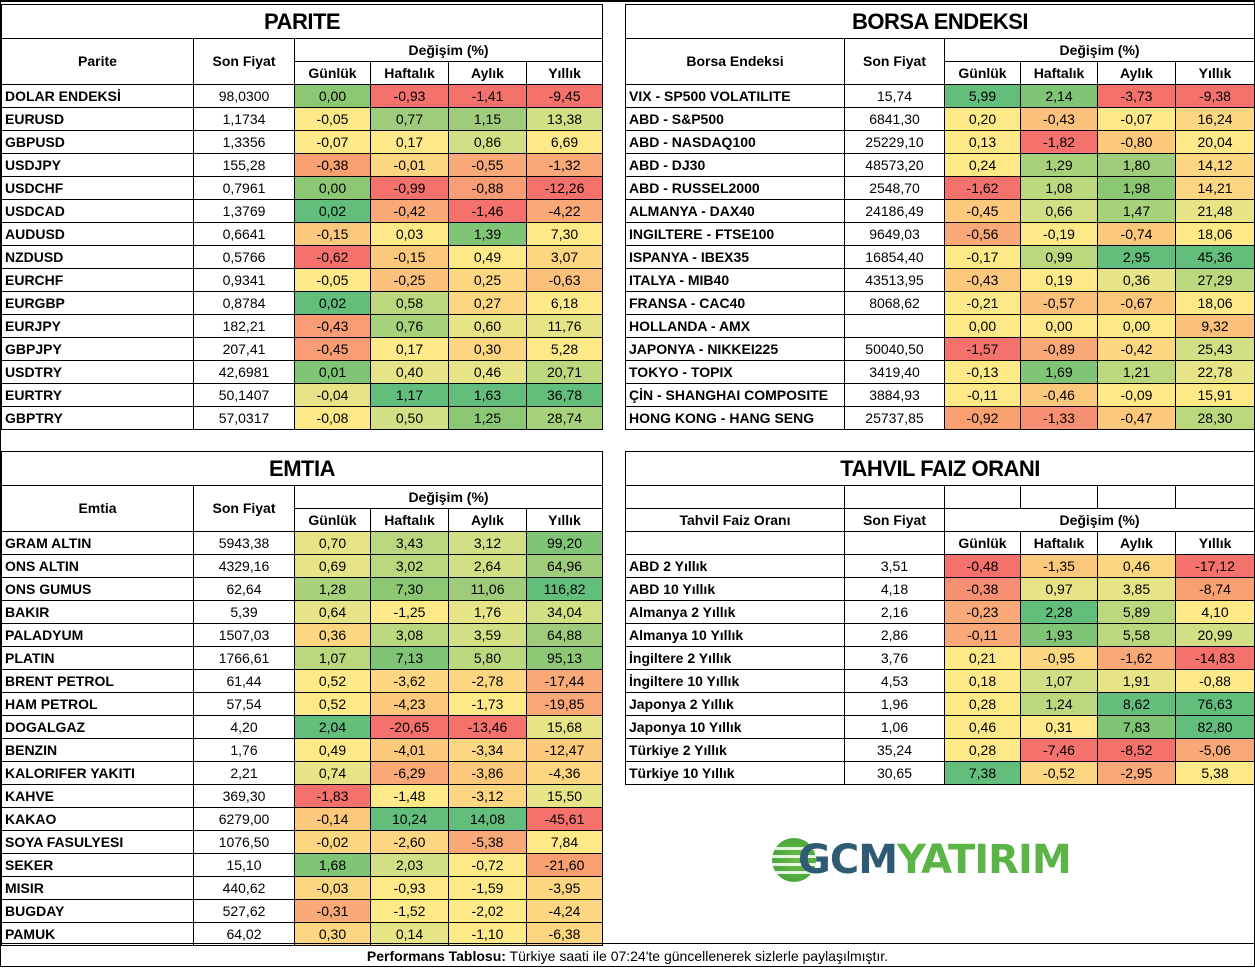 The image size is (1255, 968). What do you see at coordinates (735, 165) in the screenshot?
I see `row-name: ABD - DJ30` at bounding box center [735, 165].